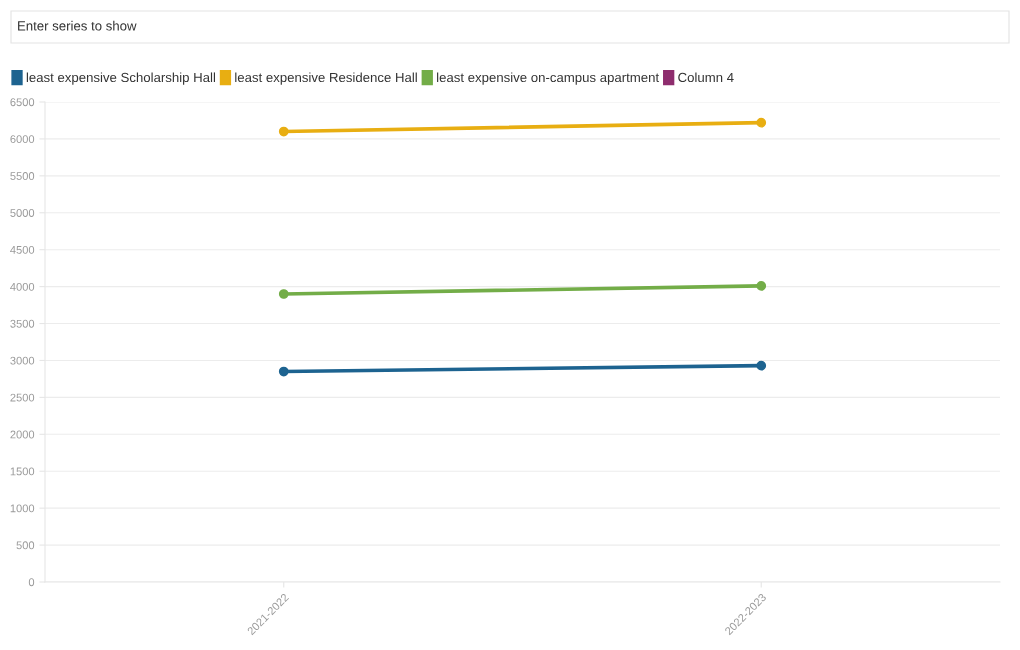  Describe the element at coordinates (22, 360) in the screenshot. I see `y-tick-label: 3000` at that location.